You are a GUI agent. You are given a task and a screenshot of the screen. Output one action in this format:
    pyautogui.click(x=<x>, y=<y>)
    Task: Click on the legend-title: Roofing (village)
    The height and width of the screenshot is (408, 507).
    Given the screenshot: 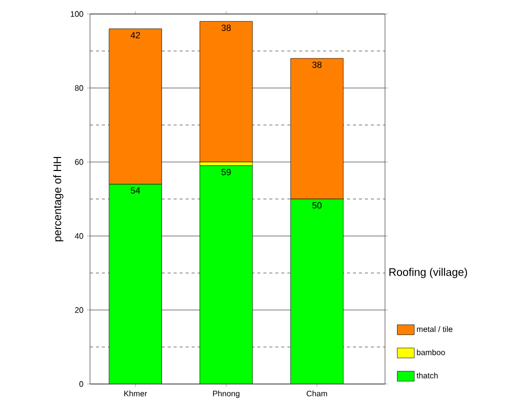 What is the action you would take?
    pyautogui.click(x=428, y=273)
    